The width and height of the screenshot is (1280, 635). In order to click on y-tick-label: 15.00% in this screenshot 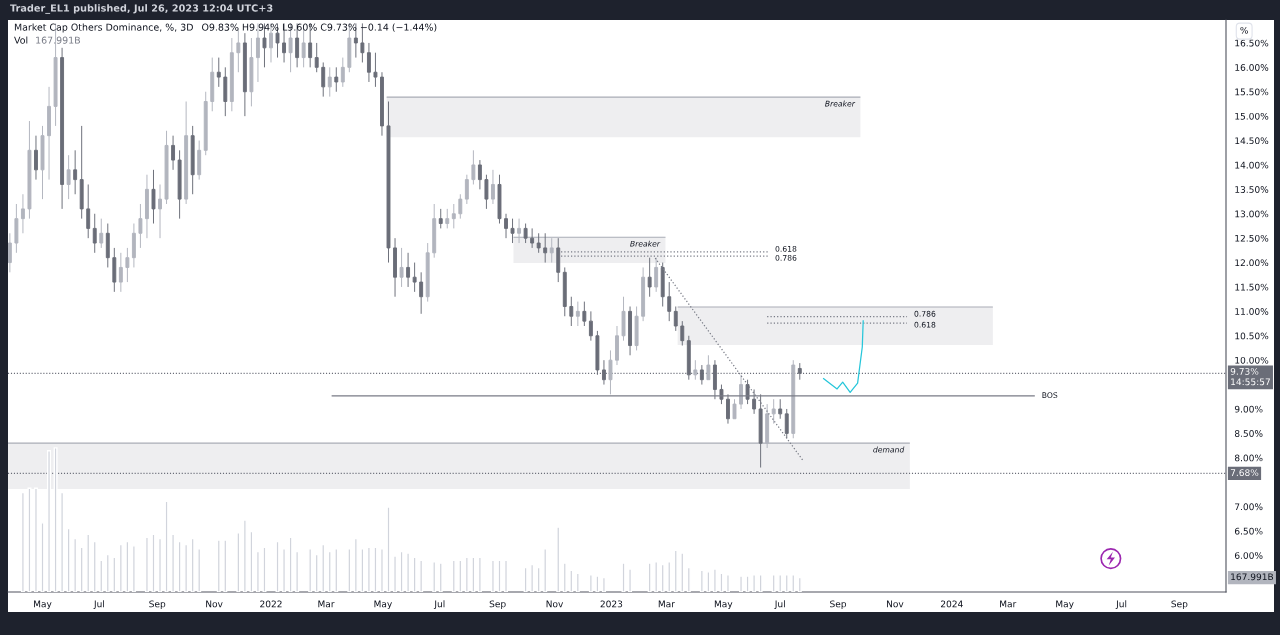, I will do `click(1252, 116)`.